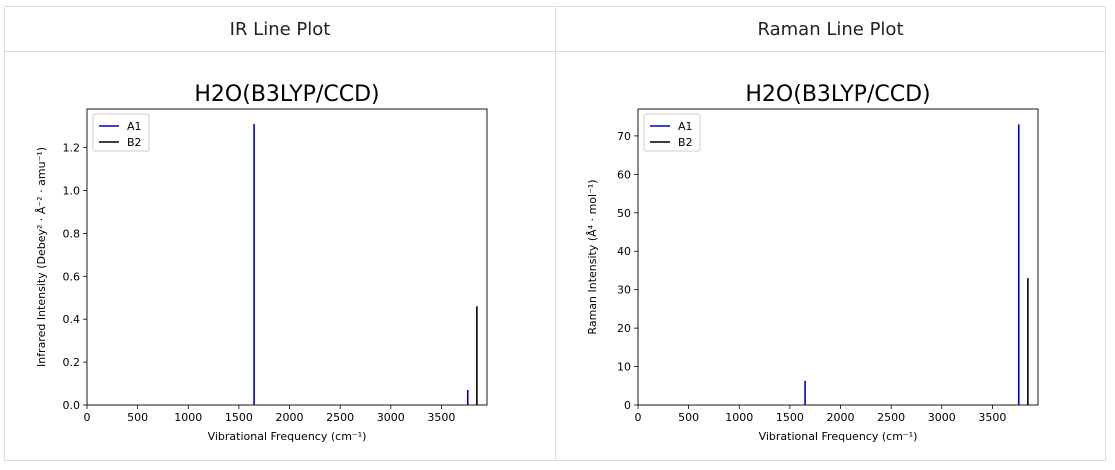 The height and width of the screenshot is (470, 1115). I want to click on ir-ytick-label: 0.6, so click(72, 276).